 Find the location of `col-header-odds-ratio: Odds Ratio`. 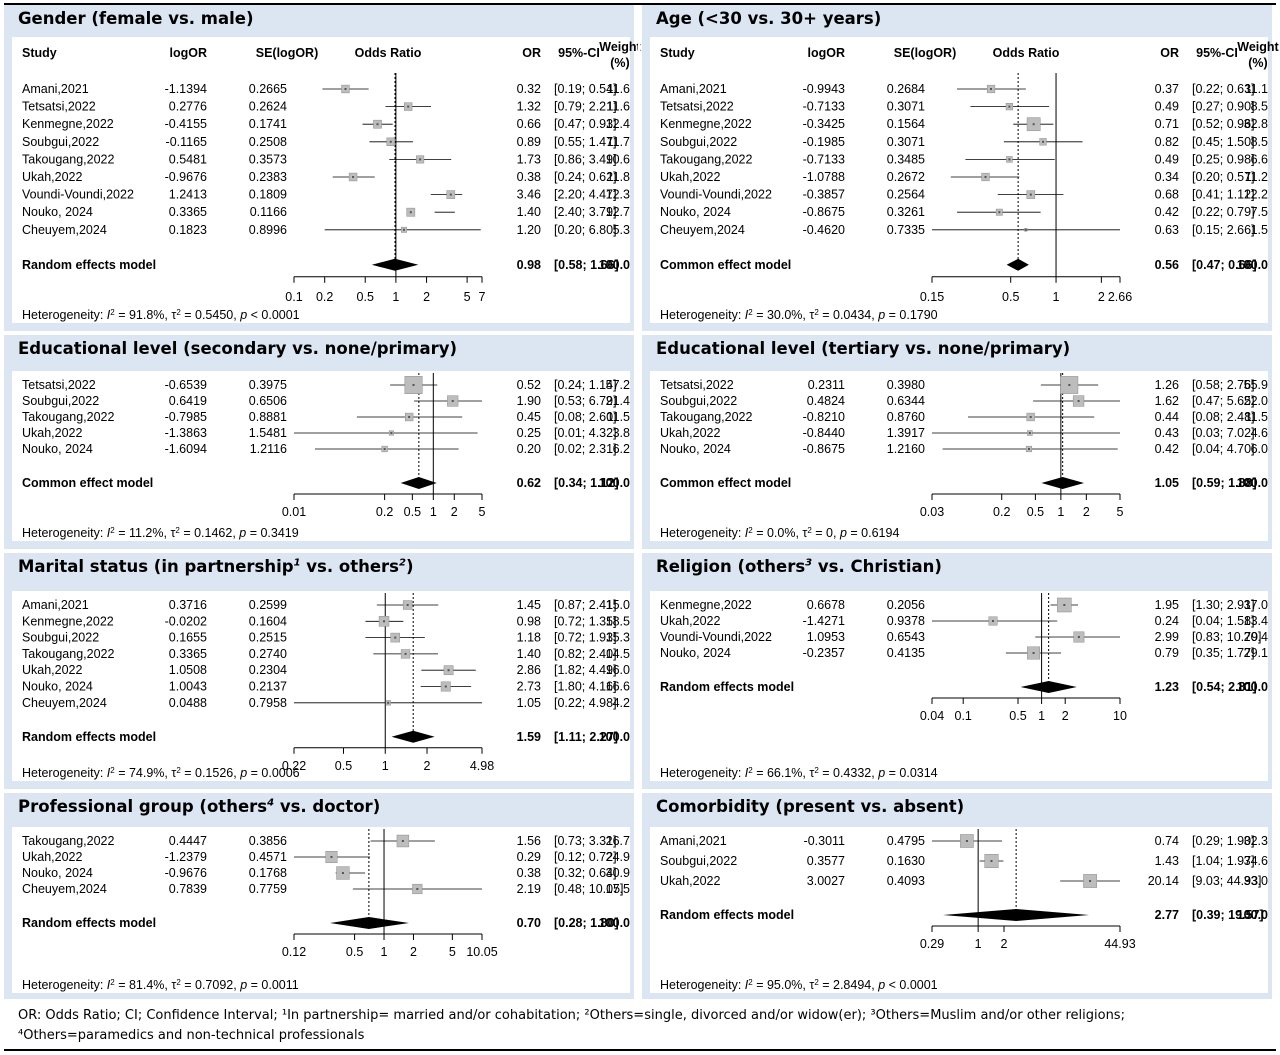

col-header-odds-ratio: Odds Ratio is located at coordinates (388, 53).